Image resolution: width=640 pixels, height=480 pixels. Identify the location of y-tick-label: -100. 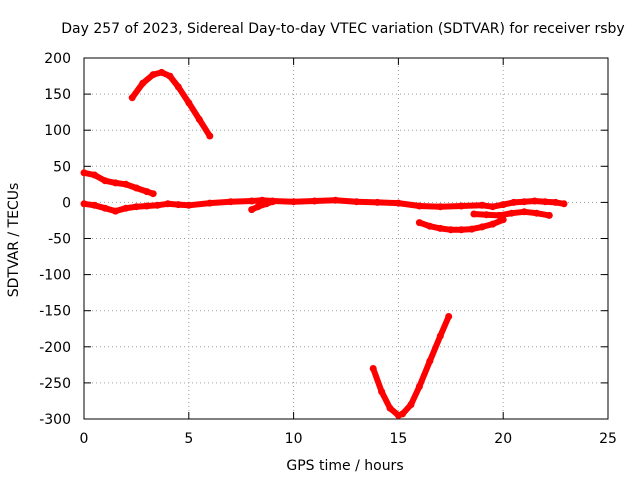
(55, 276).